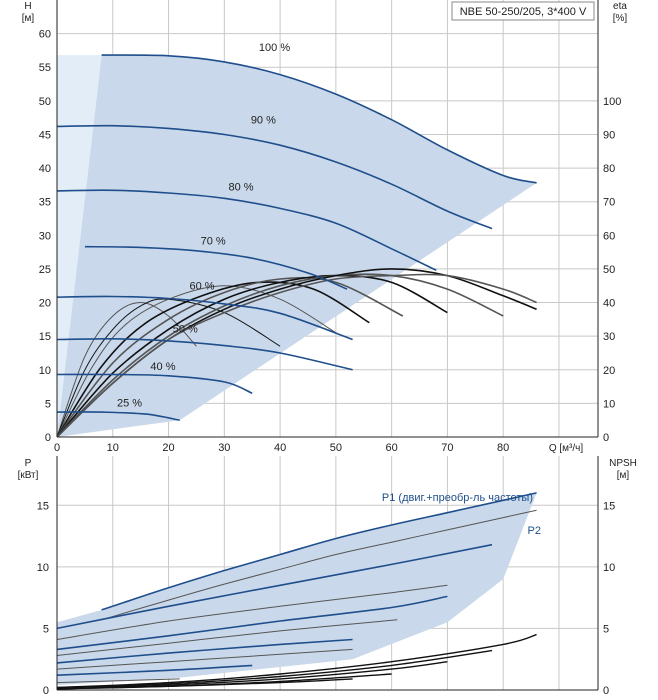 The height and width of the screenshot is (700, 658). Describe the element at coordinates (609, 304) in the screenshot. I see `top-right-tick-label: 40` at that location.